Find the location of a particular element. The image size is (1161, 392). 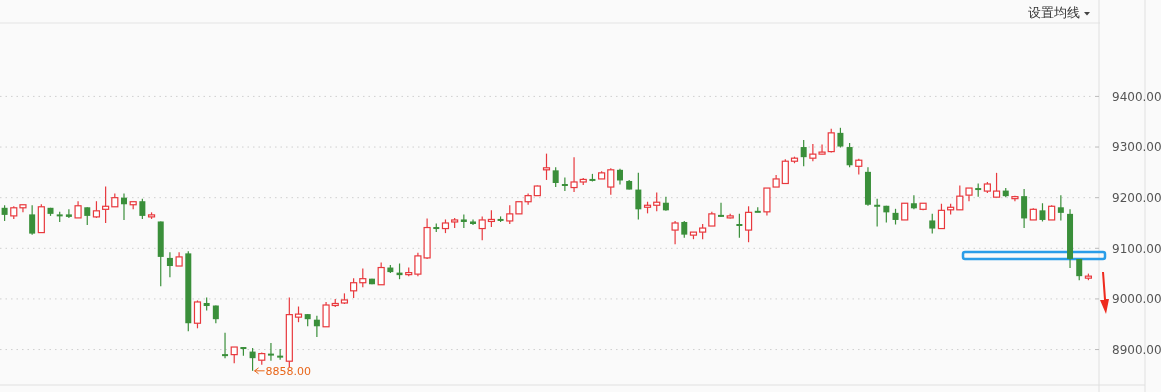

y-tick-label: 9300.00 is located at coordinates (1136, 147).